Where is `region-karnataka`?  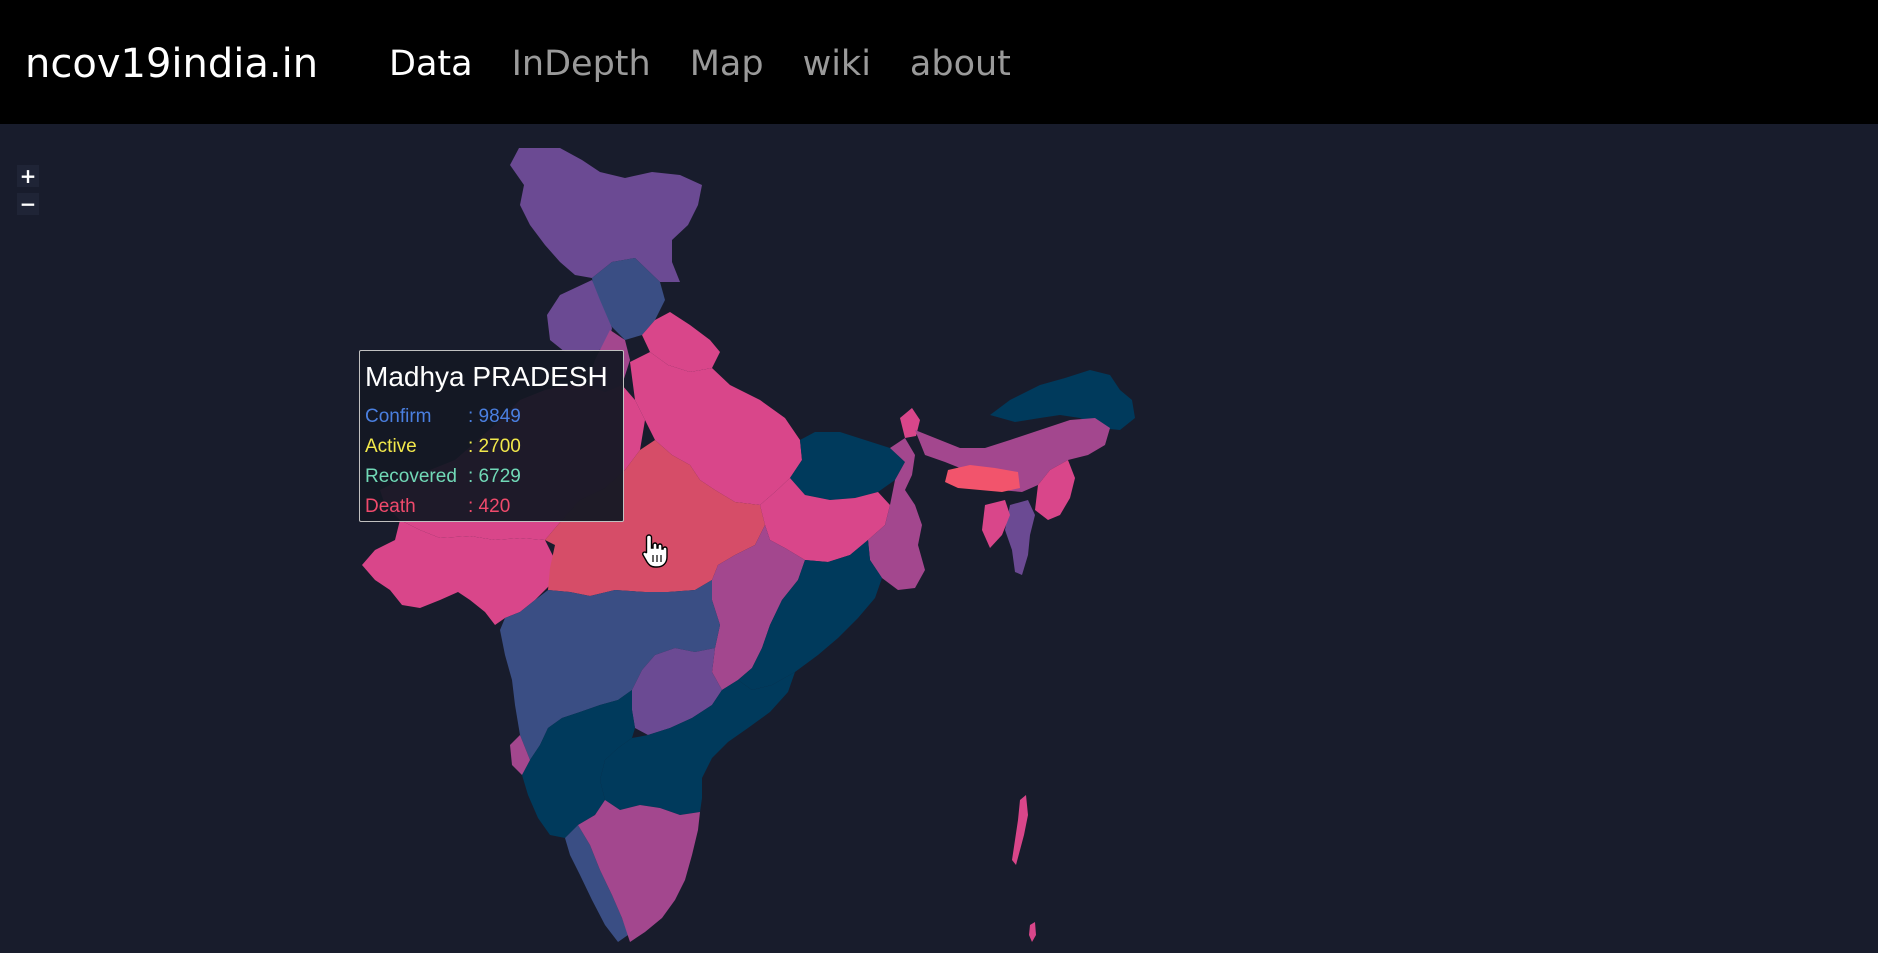
region-karnataka is located at coordinates (578, 764).